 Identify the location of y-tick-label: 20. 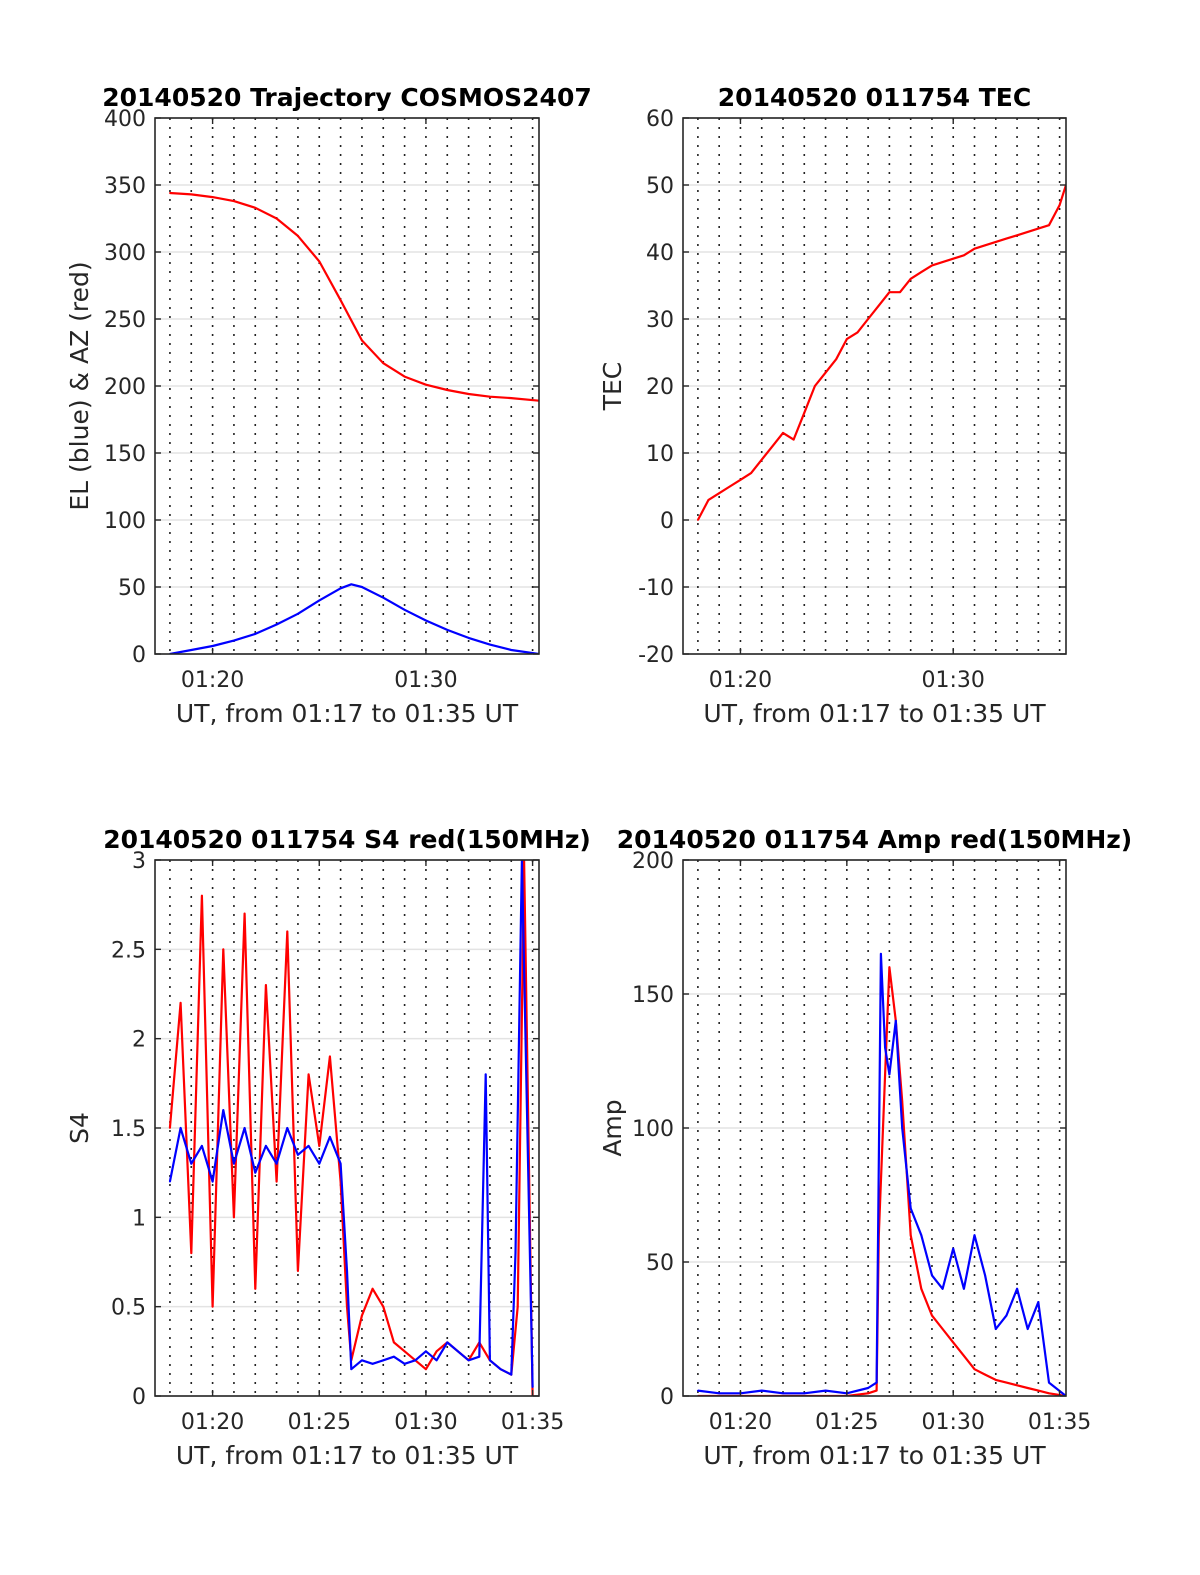
(660, 387).